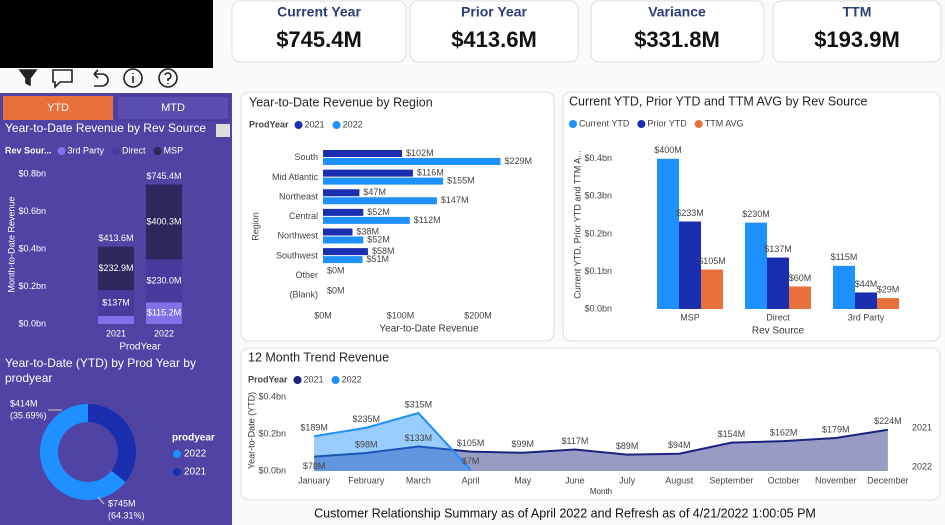 The image size is (945, 525). What do you see at coordinates (784, 433) in the screenshot?
I see `data-label: $162M` at bounding box center [784, 433].